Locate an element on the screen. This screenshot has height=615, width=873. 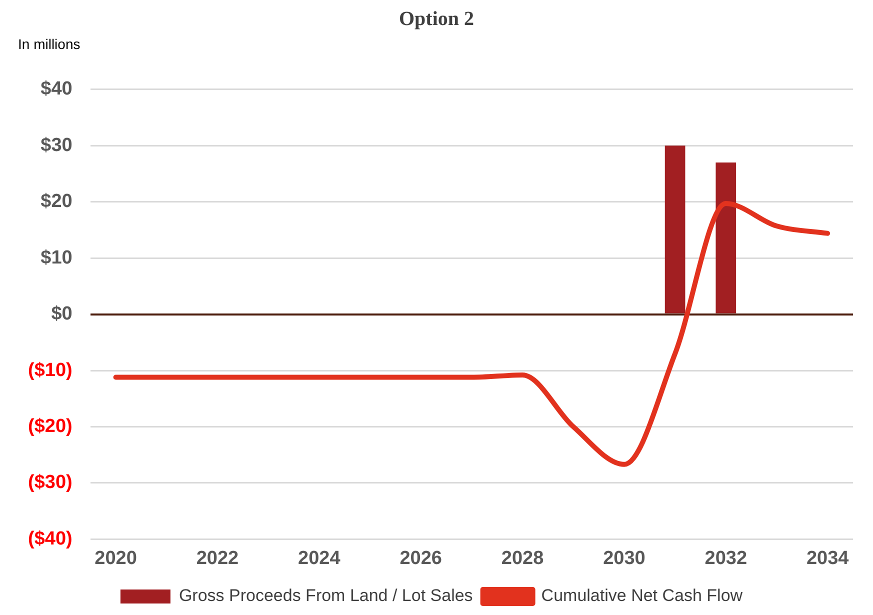
x-tick-label: 2032 is located at coordinates (726, 558).